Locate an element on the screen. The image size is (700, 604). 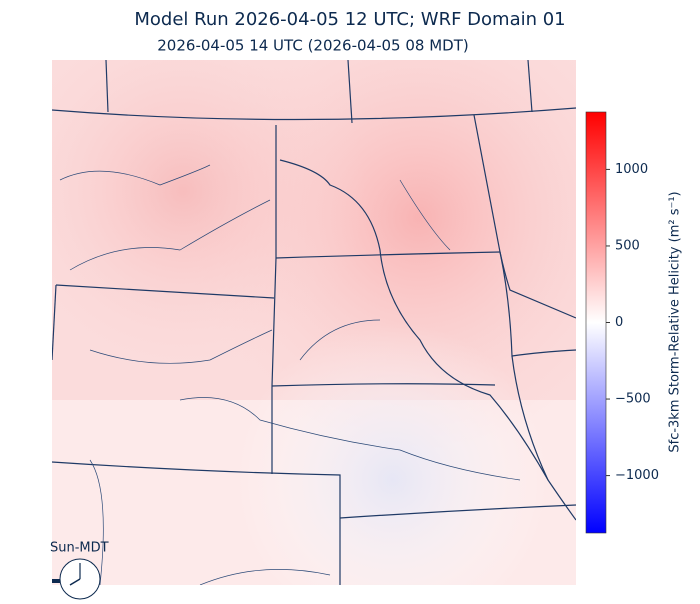
colorbar is located at coordinates (596, 322).